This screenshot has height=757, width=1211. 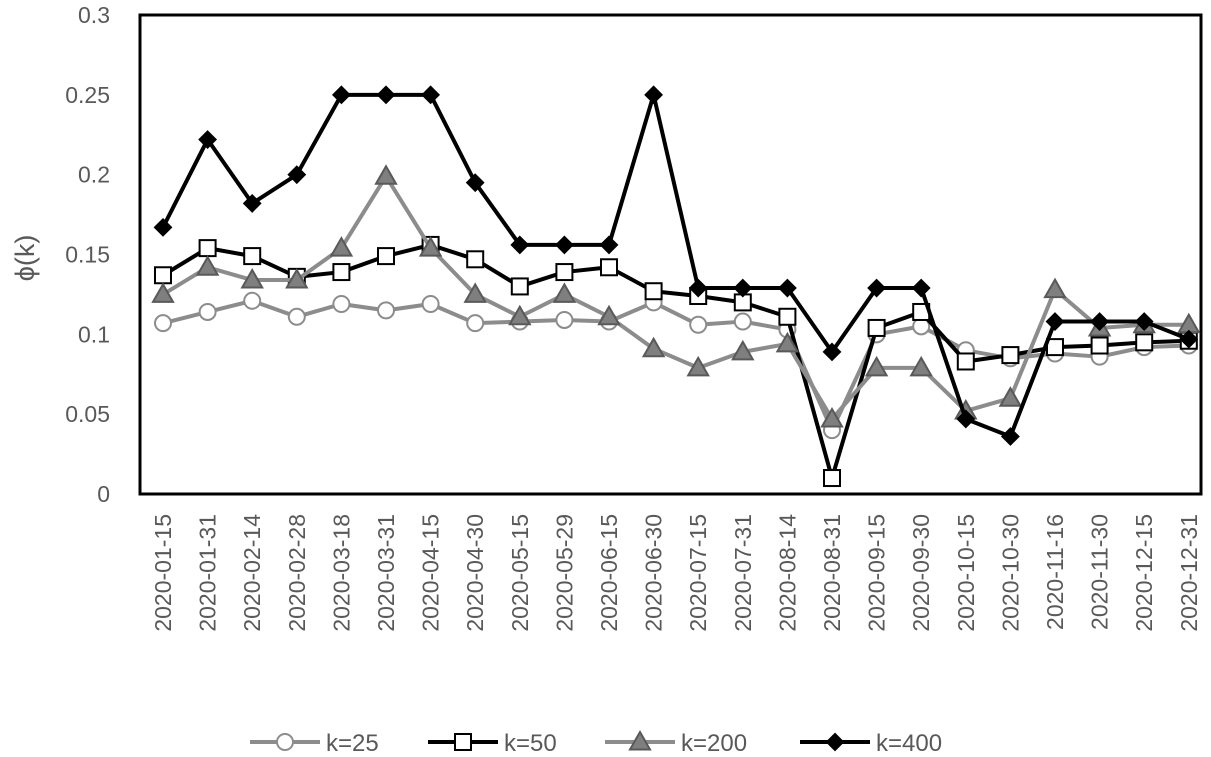 What do you see at coordinates (676, 743) in the screenshot?
I see `legend-item: k=200` at bounding box center [676, 743].